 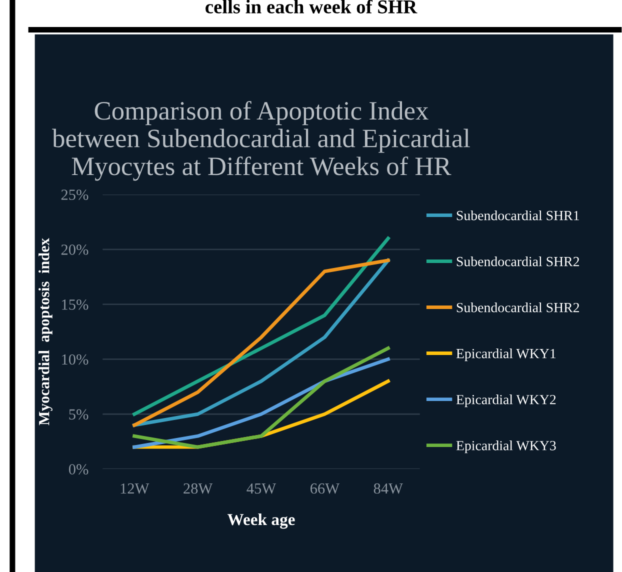 I want to click on legend-label: Epicardial WKY1, so click(x=506, y=355).